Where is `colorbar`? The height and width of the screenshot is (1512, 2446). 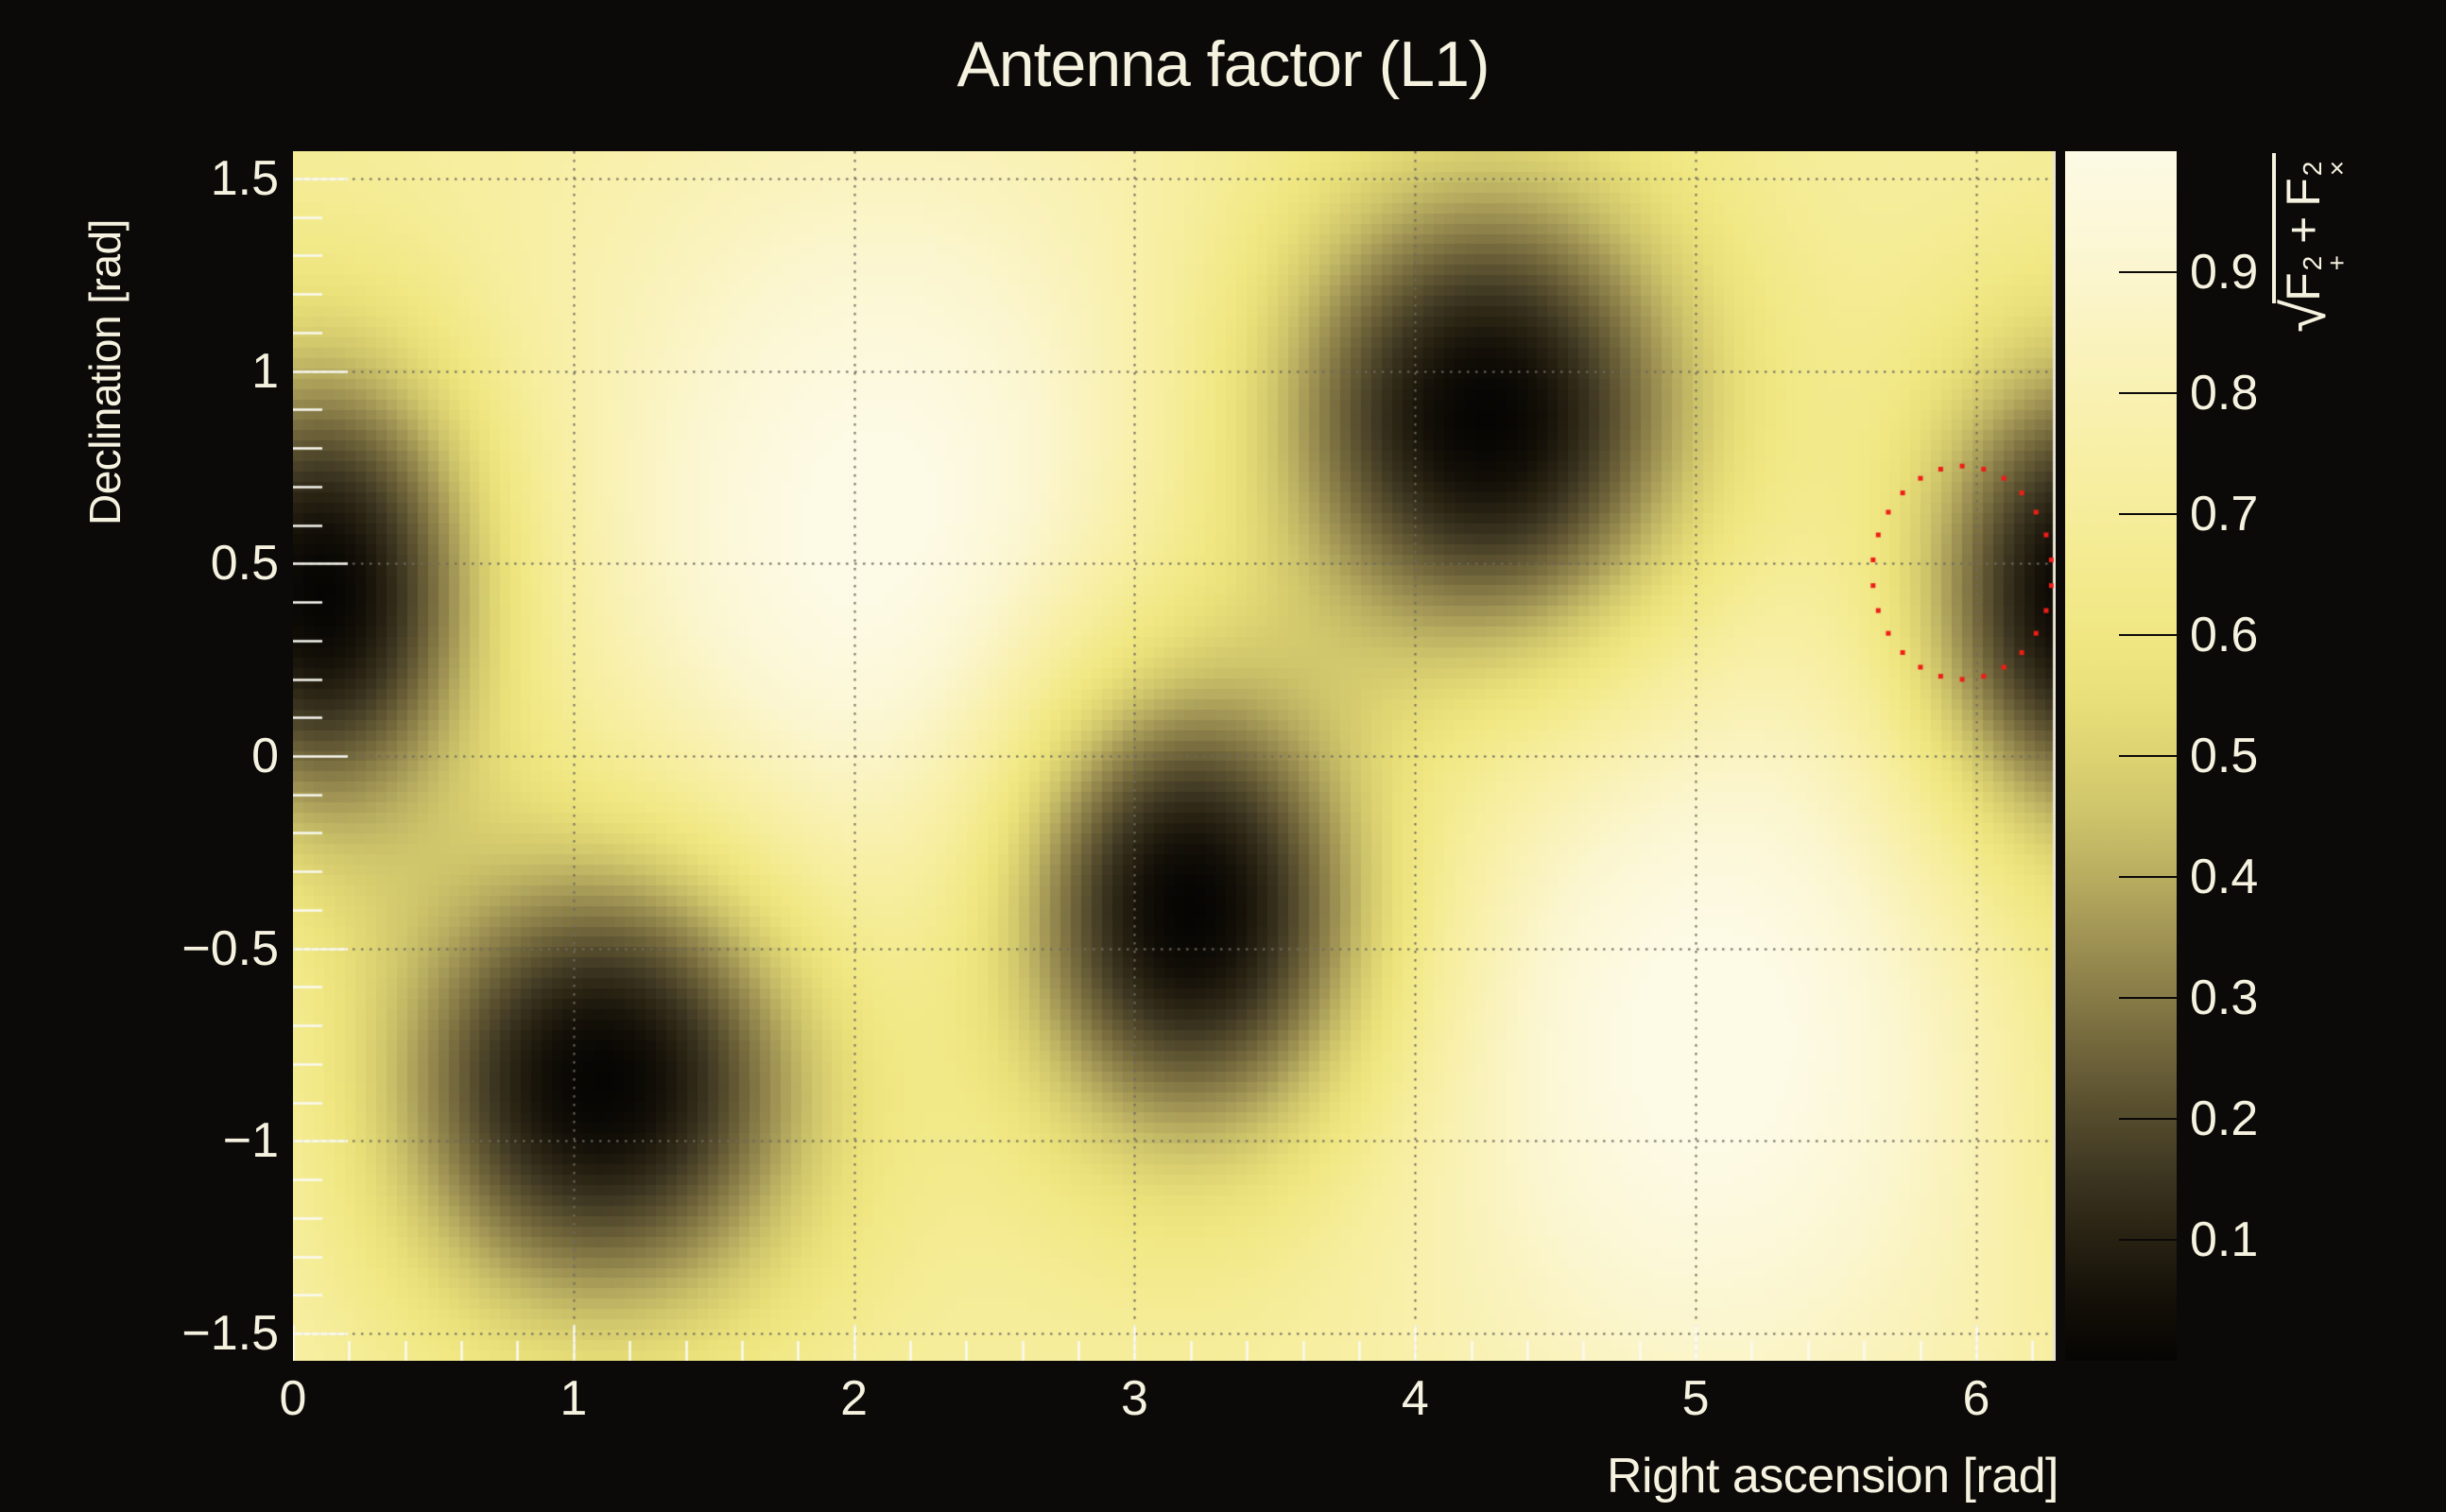 colorbar is located at coordinates (2121, 756).